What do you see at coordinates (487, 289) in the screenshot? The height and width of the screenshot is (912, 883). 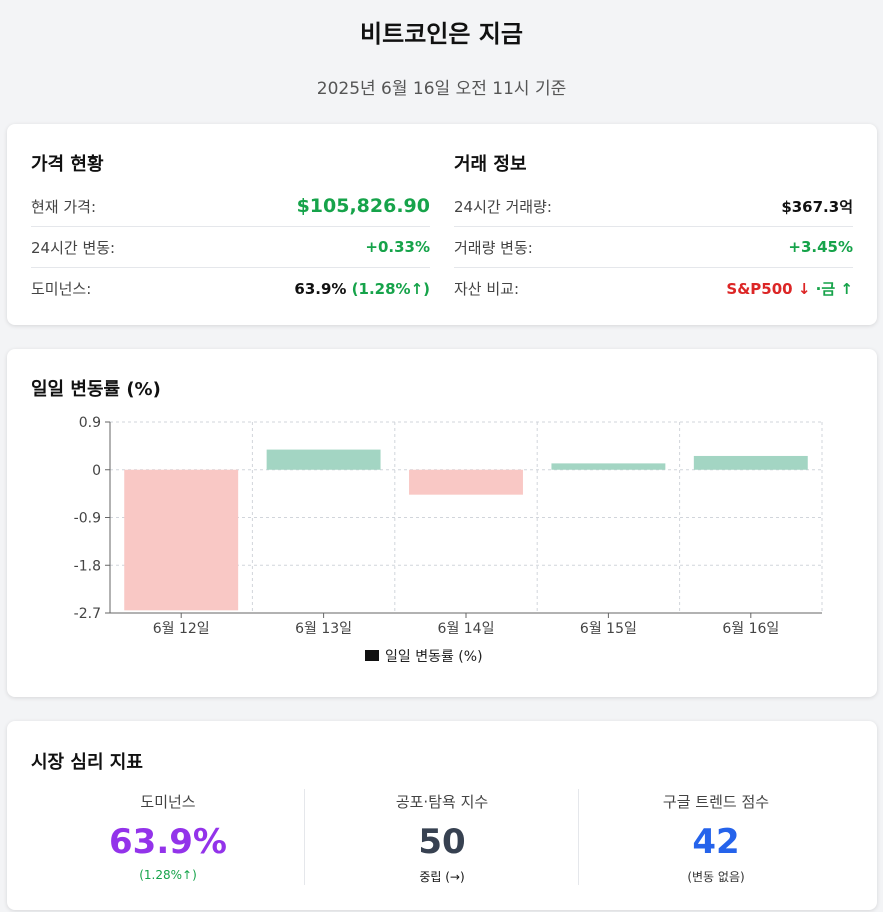 I see `asset-compare-label: 자산 비교:` at bounding box center [487, 289].